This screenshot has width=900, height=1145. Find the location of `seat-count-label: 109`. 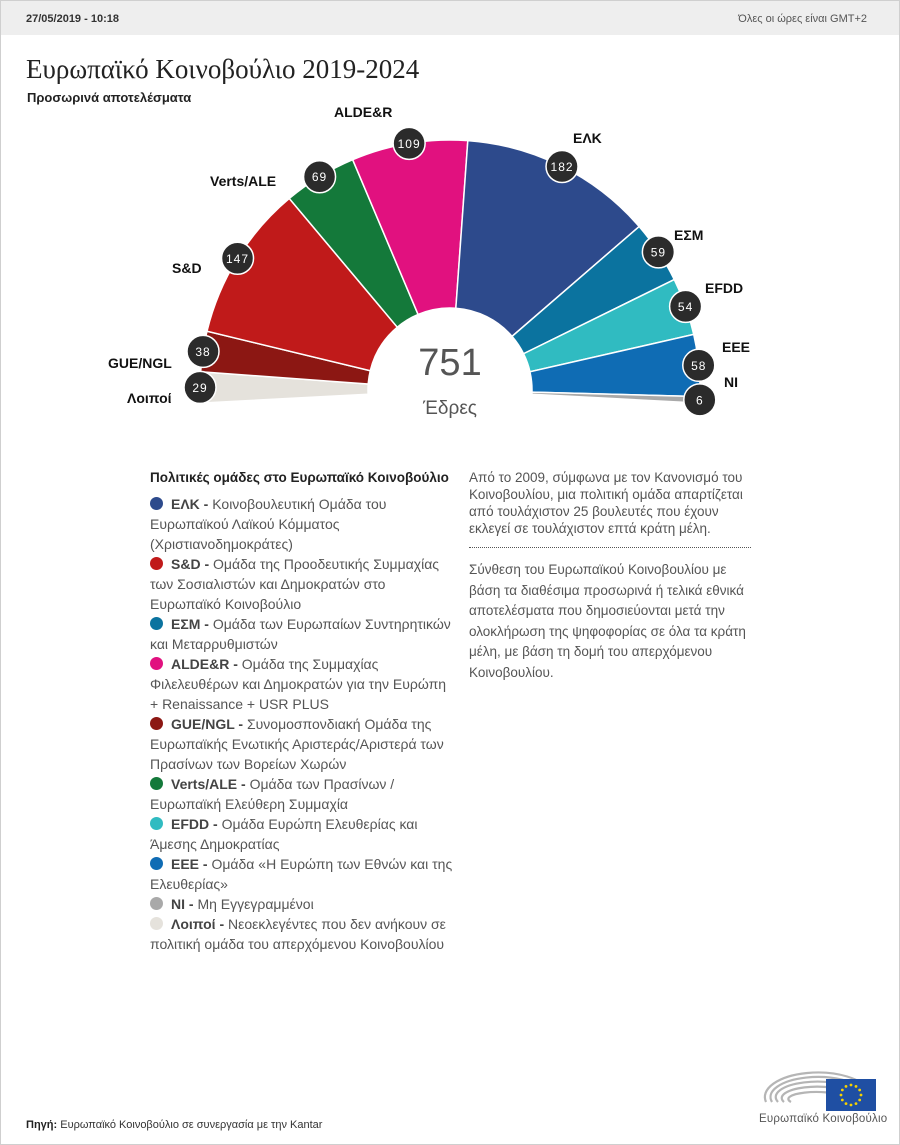

seat-count-label: 109 is located at coordinates (409, 144).